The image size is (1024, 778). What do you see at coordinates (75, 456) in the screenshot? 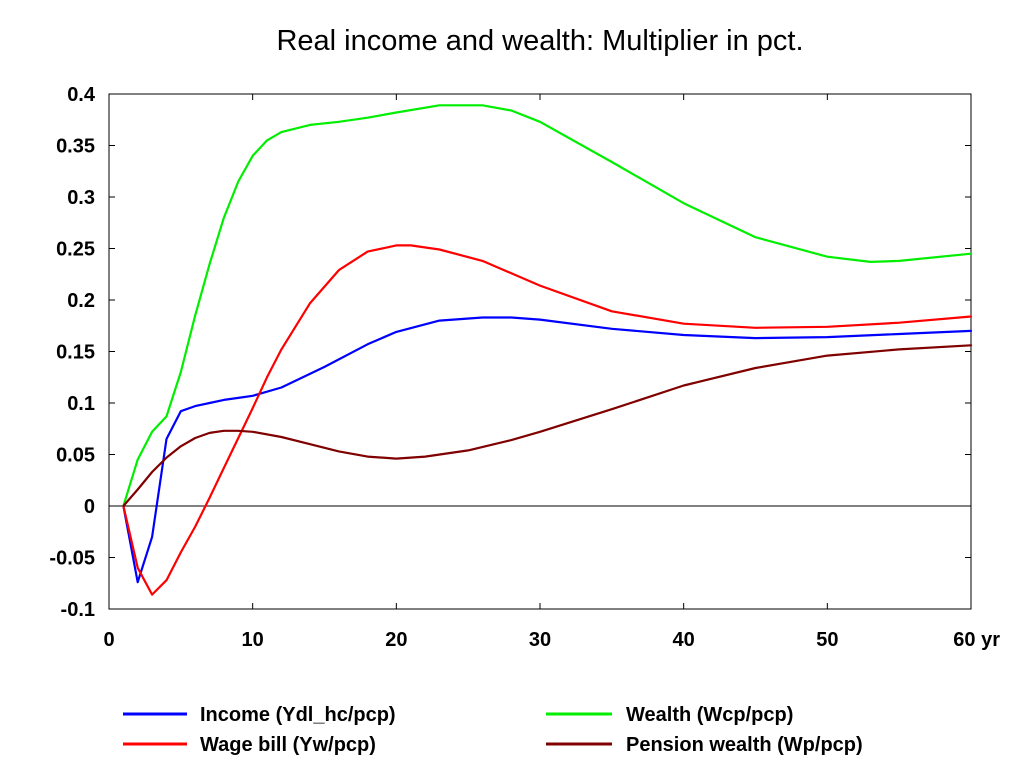
I see `y-tick-label: 0.05` at bounding box center [75, 456].